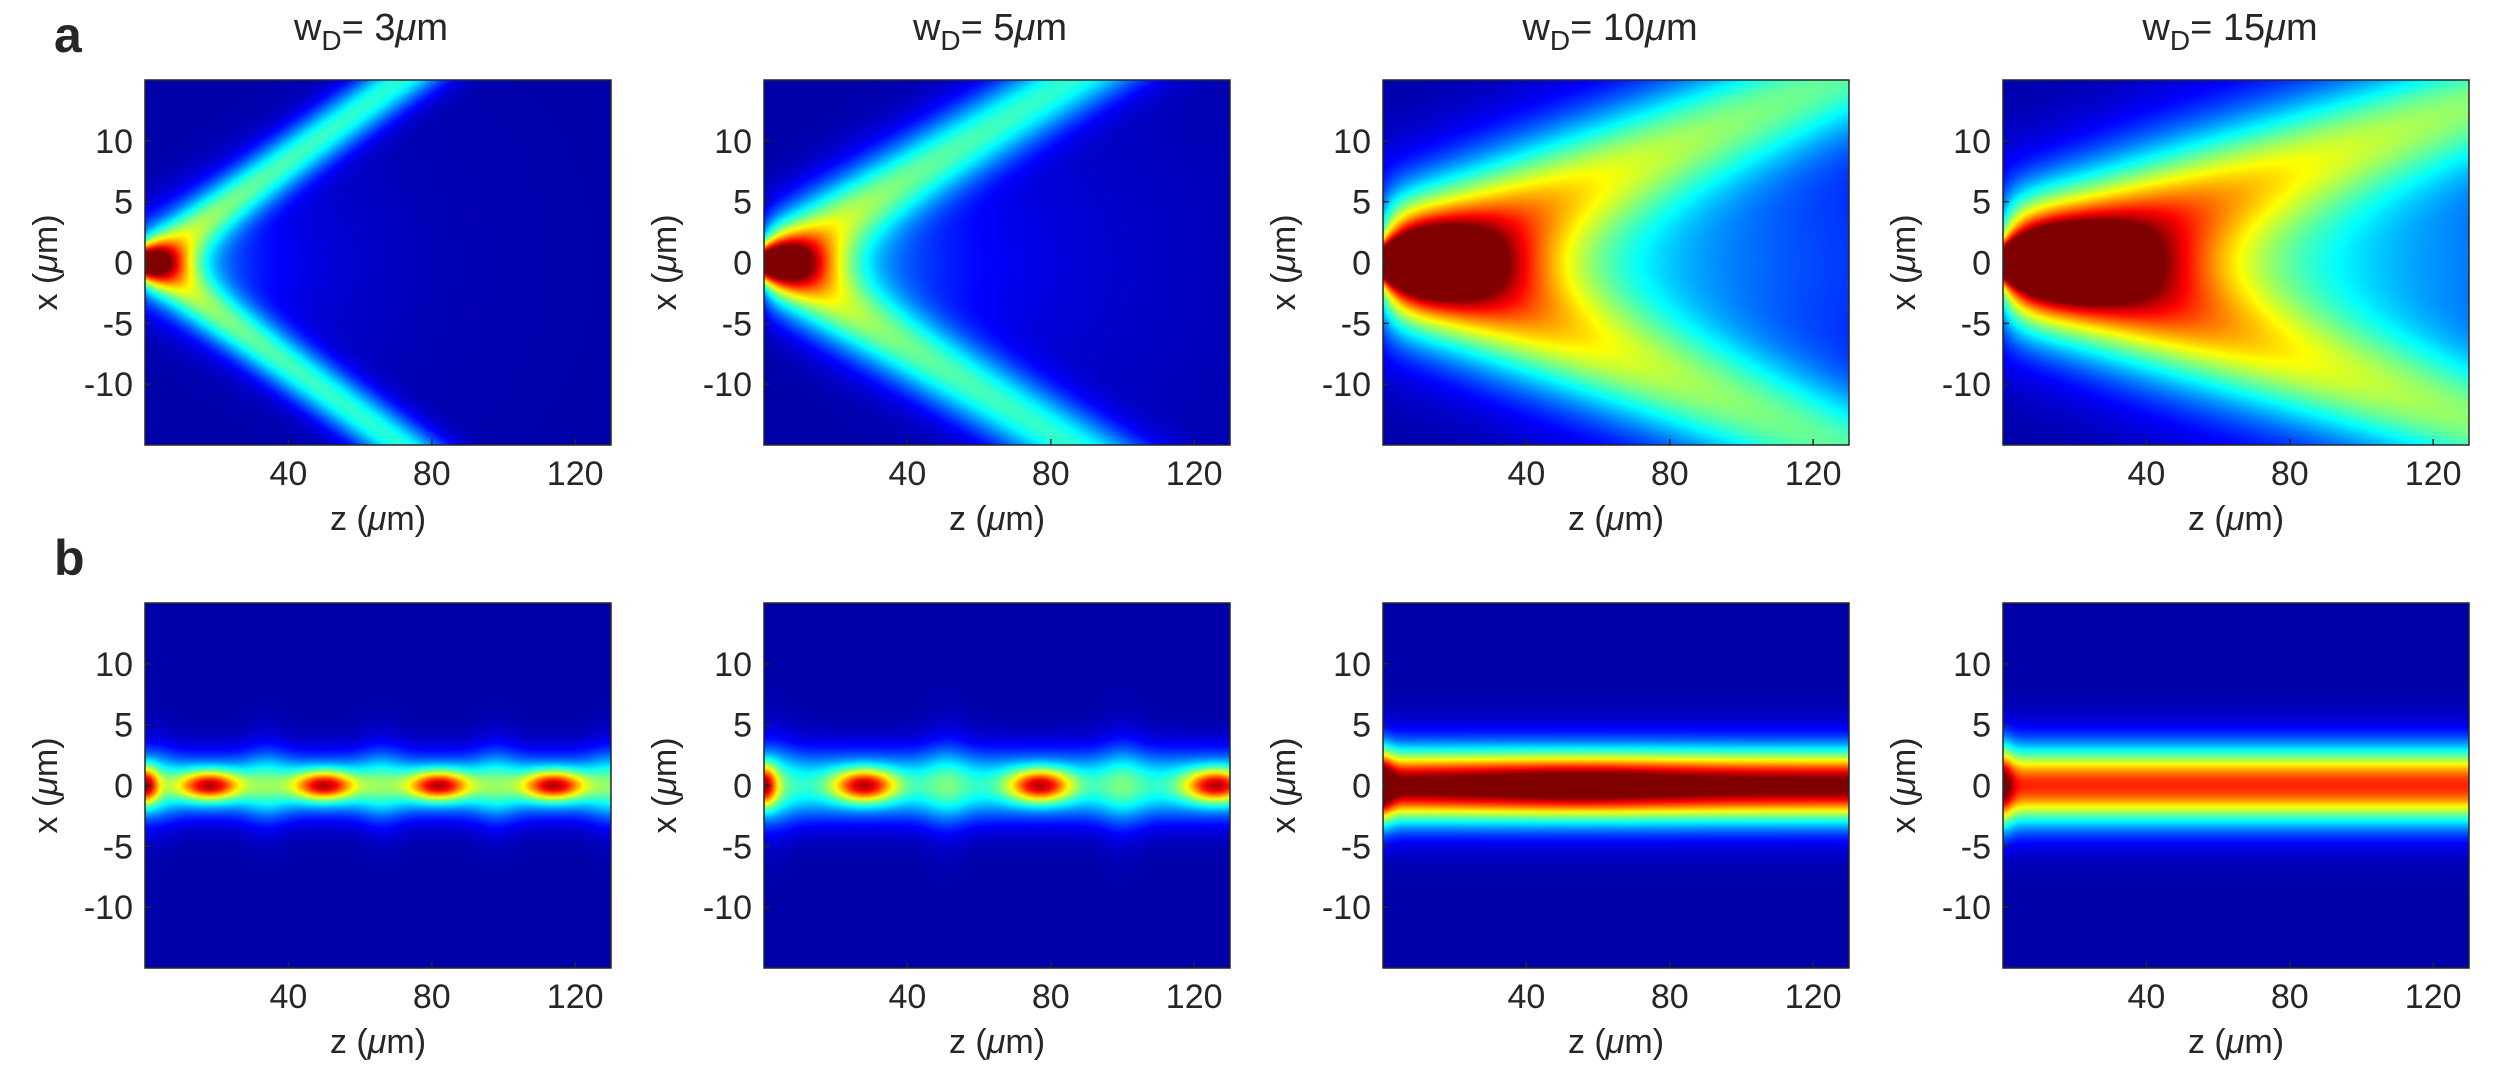 The height and width of the screenshot is (1091, 2496). What do you see at coordinates (1616, 1042) in the screenshot?
I see `x-axis-label-b-3: z (μm)` at bounding box center [1616, 1042].